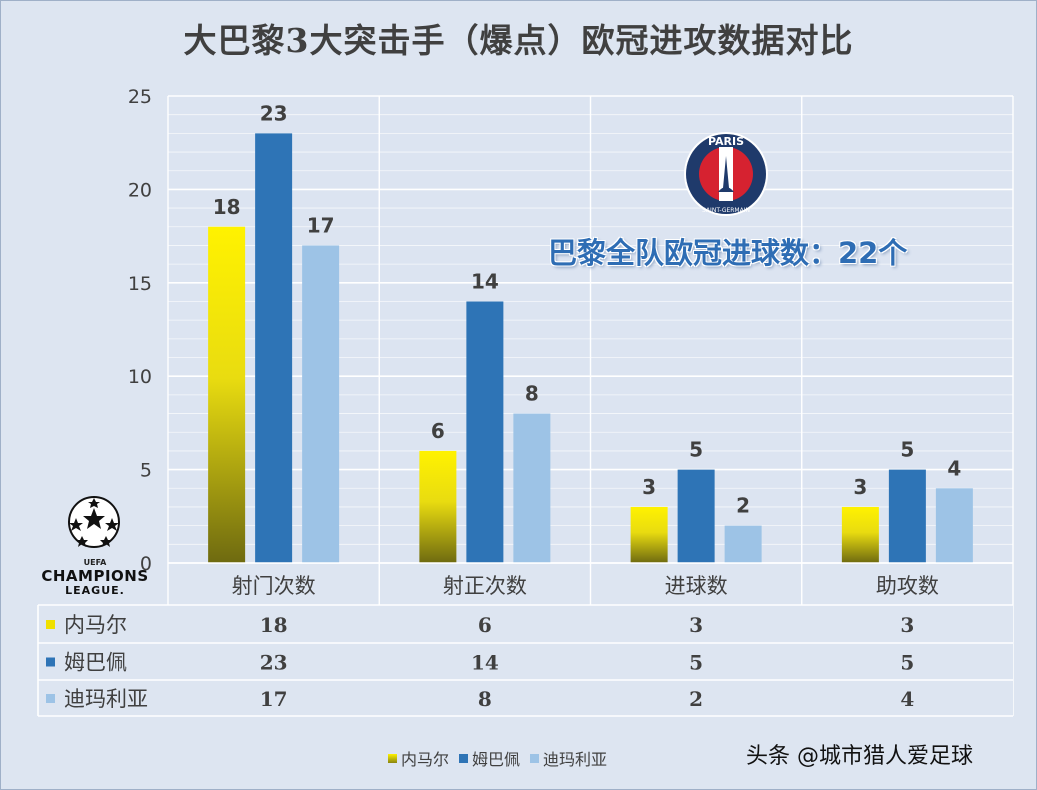 The width and height of the screenshot is (1037, 790). I want to click on data-label: 4, so click(954, 468).